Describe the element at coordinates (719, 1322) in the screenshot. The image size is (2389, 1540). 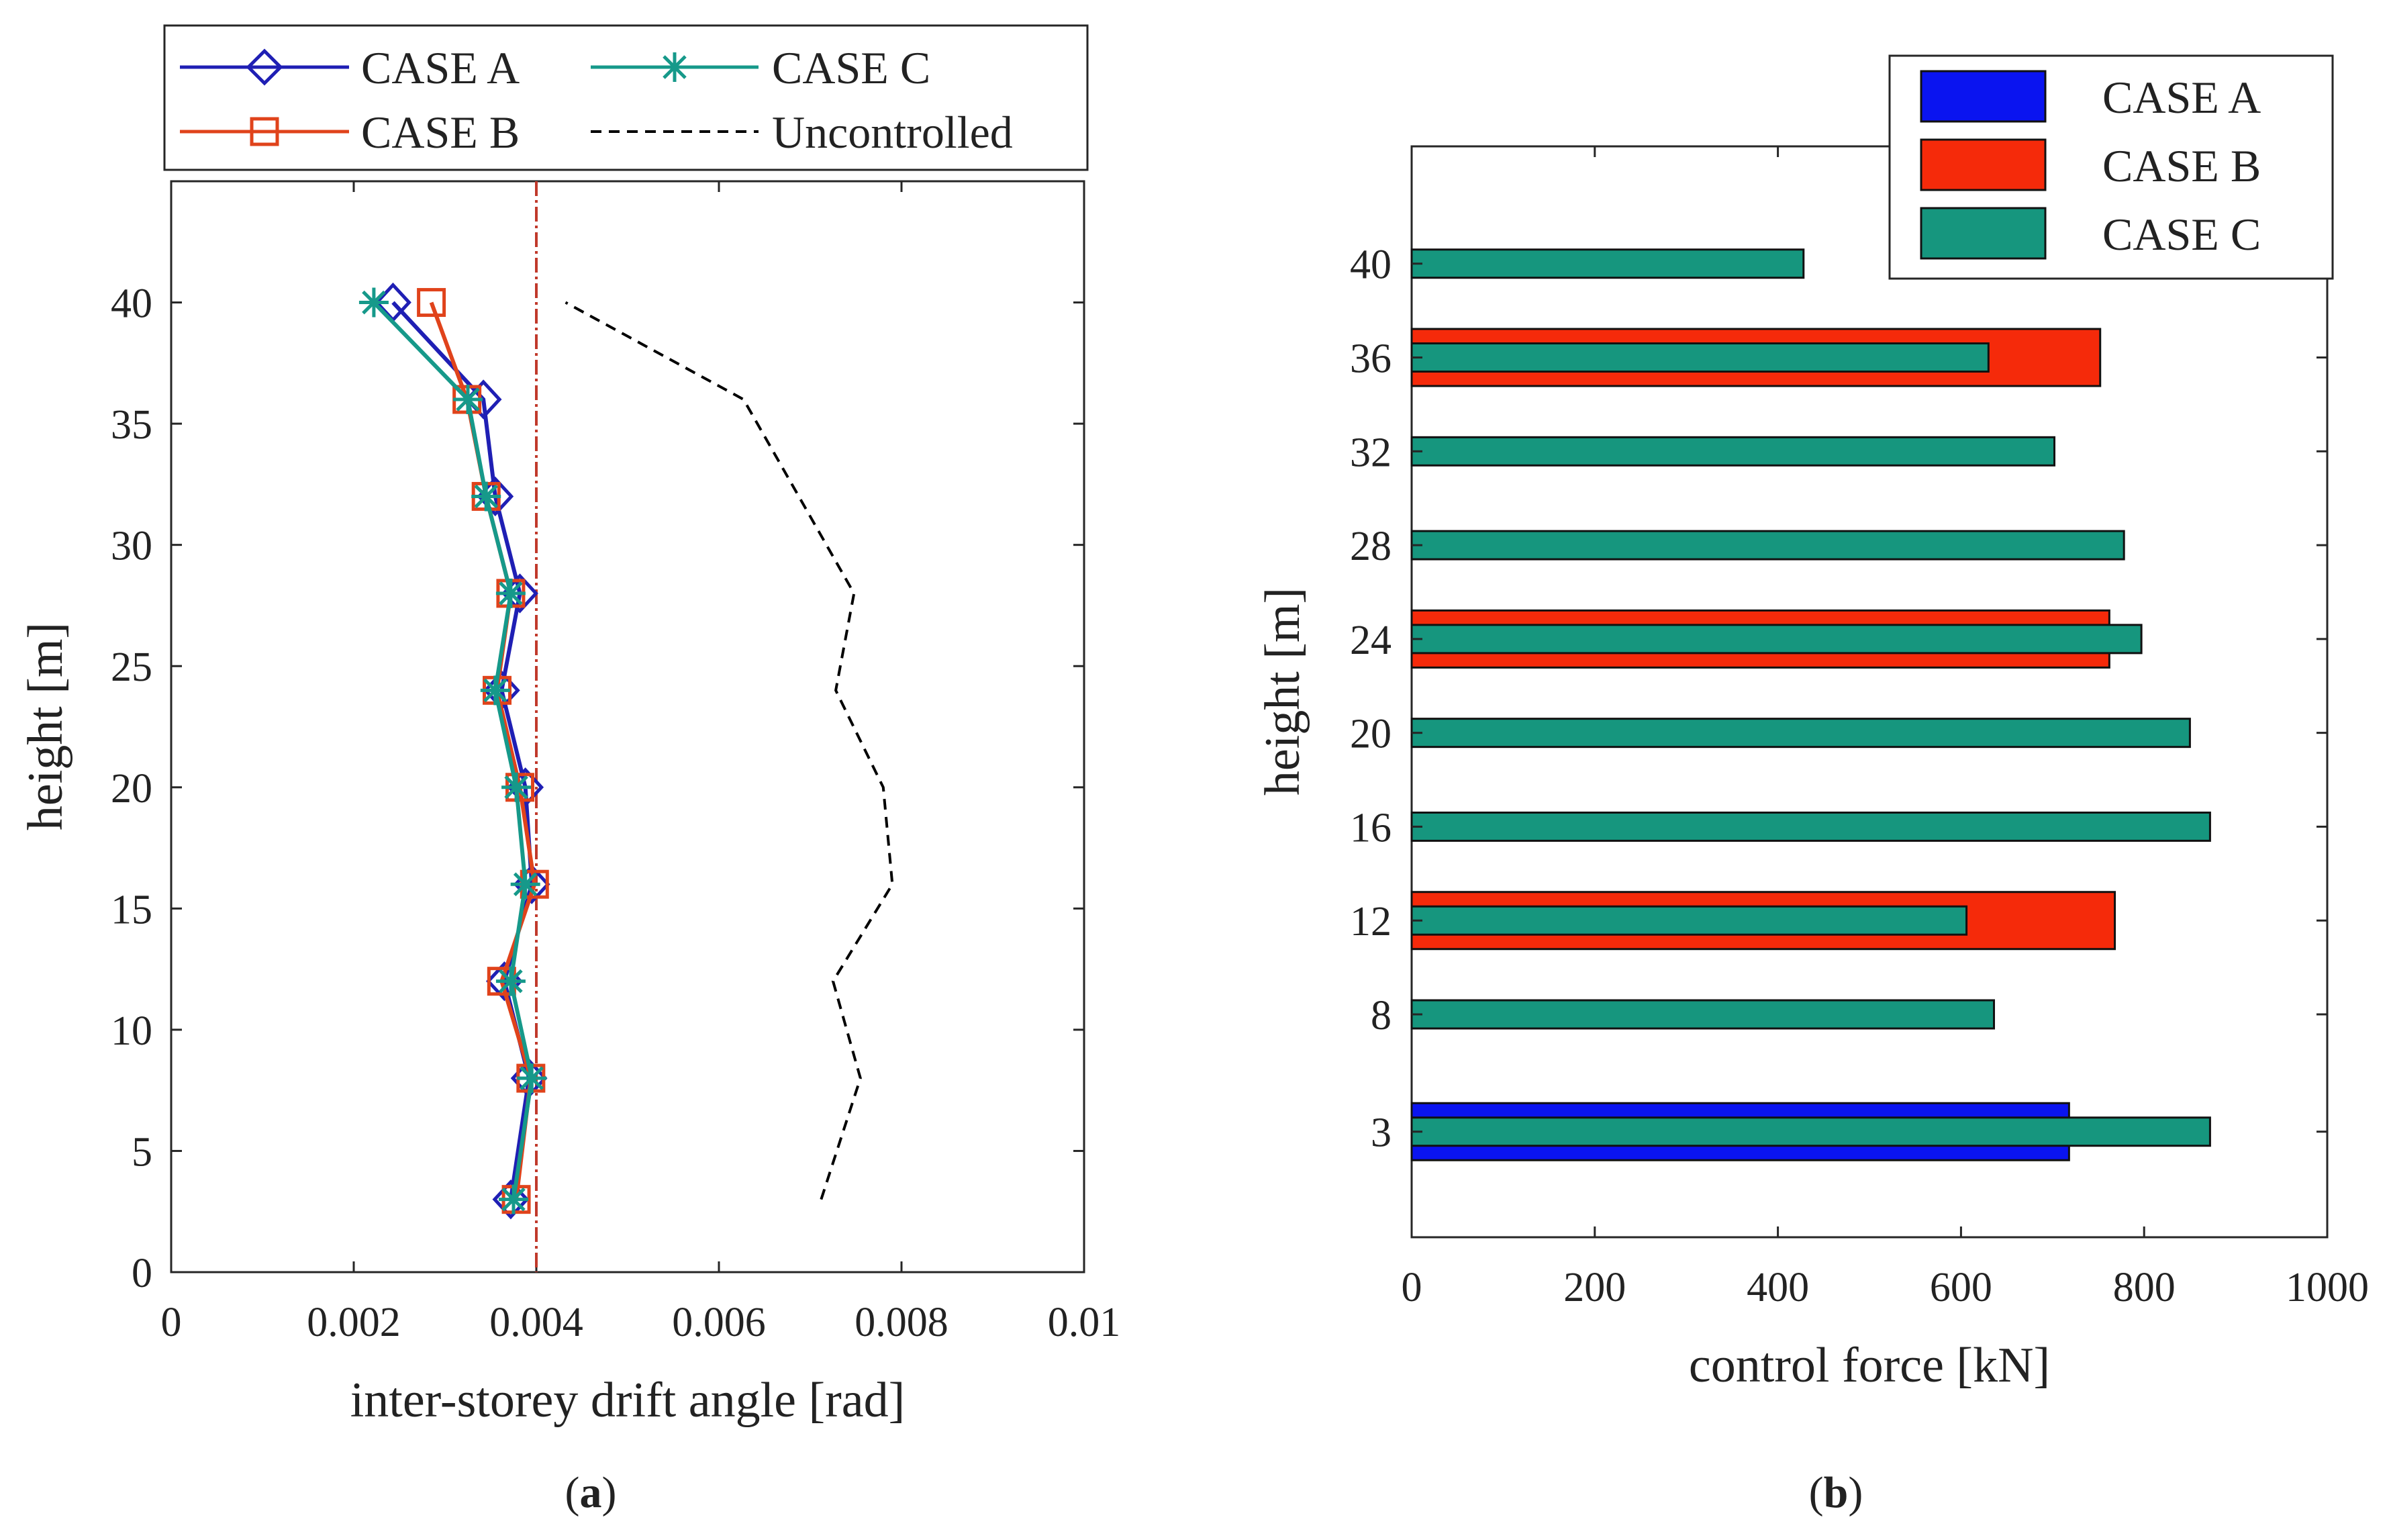
I see `x-tick-label: 0.006` at that location.